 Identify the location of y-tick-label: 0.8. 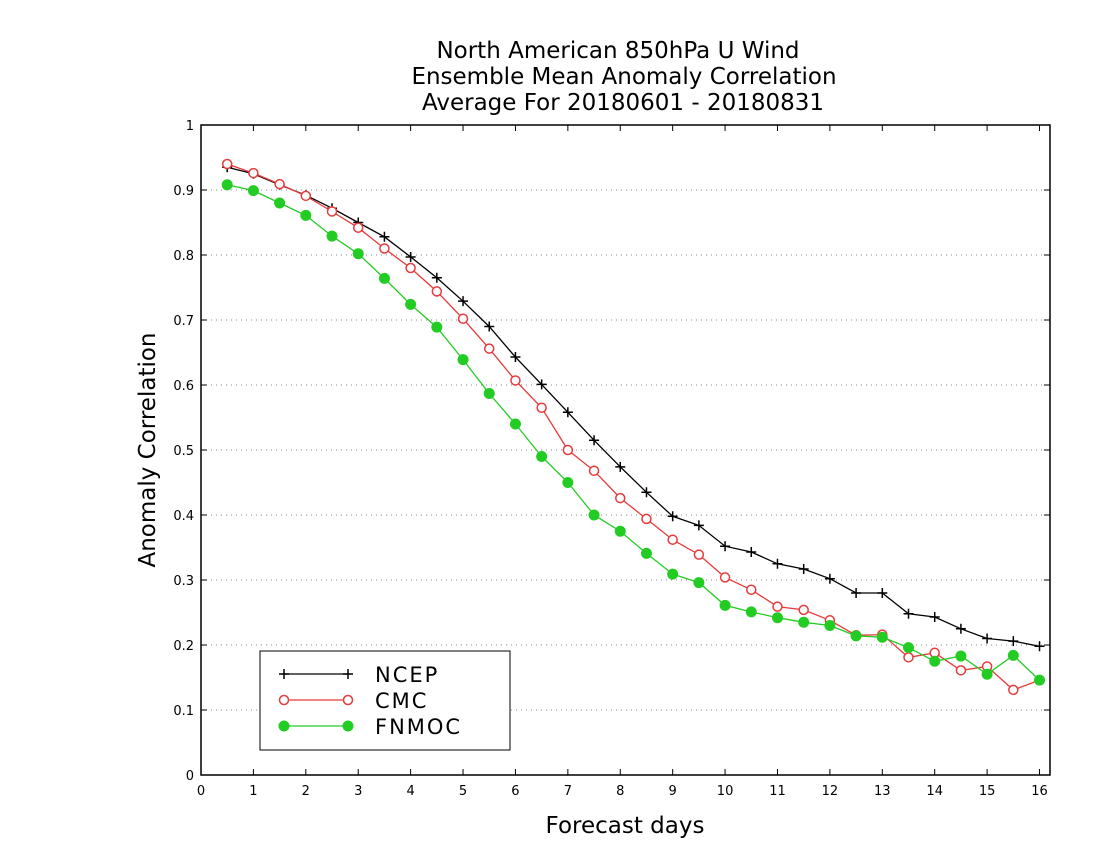
(183, 256).